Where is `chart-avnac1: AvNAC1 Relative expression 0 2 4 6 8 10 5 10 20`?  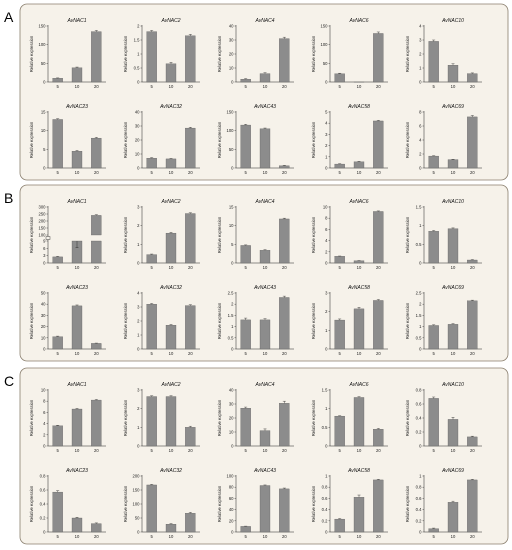
chart-avnac1: AvNAC1 Relative expression 0 2 4 6 8 10 5 10 20 is located at coordinates (67, 417).